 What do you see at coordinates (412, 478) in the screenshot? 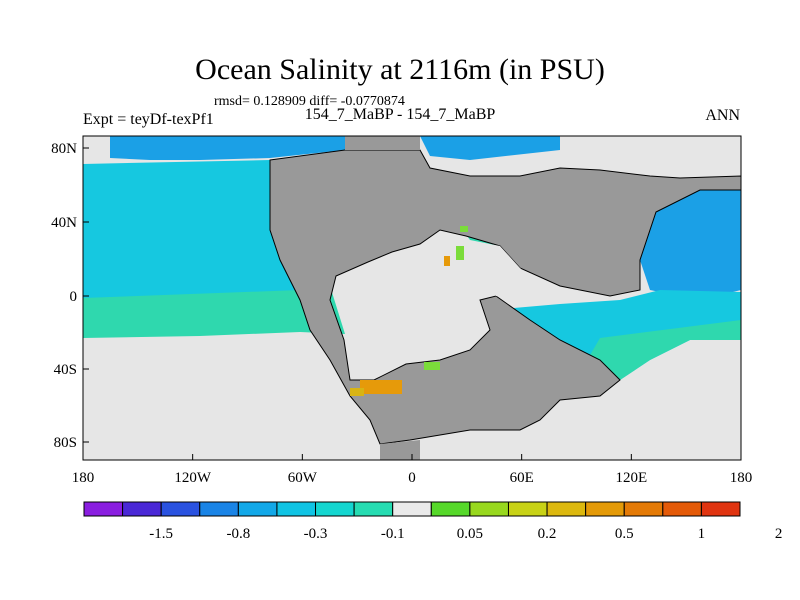
I see `x-tick-label: 0` at bounding box center [412, 478].